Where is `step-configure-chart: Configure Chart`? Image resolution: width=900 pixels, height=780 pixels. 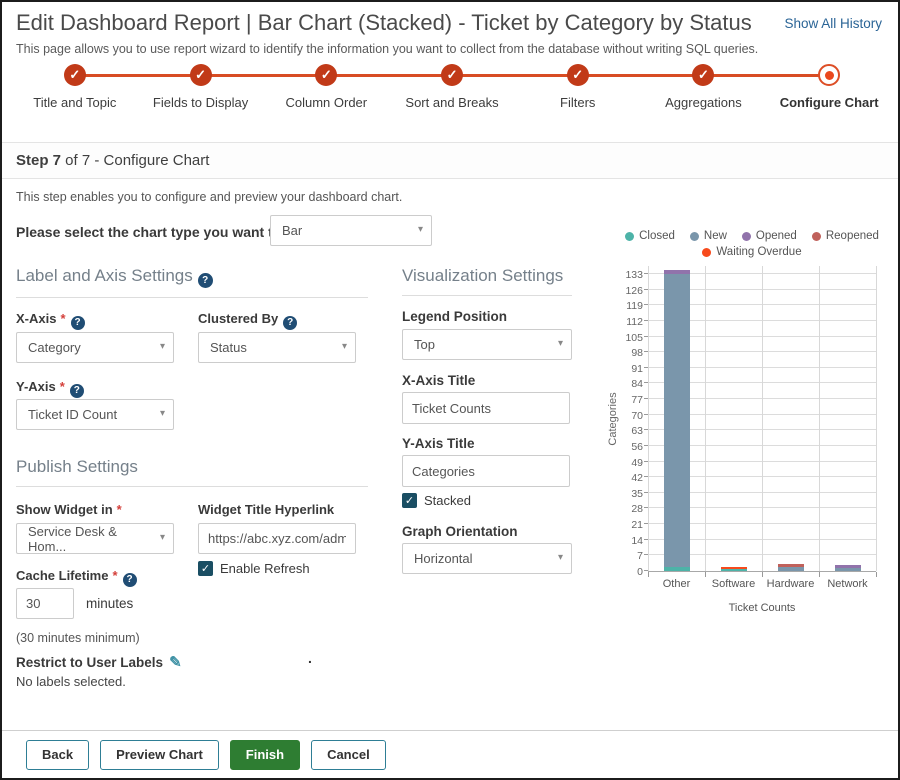
step-configure-chart: Configure Chart is located at coordinates (829, 87).